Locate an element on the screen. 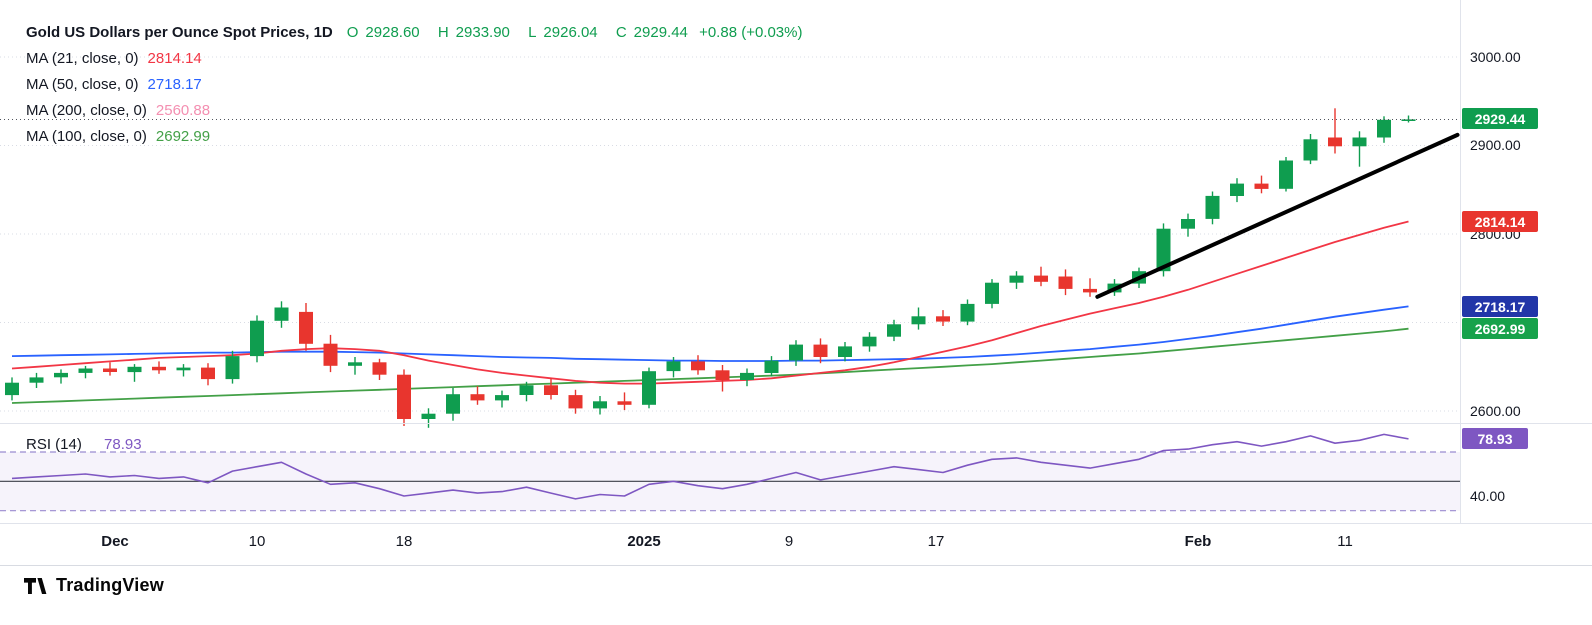 Image resolution: width=1592 pixels, height=625 pixels. brand-name: TradingView is located at coordinates (110, 585).